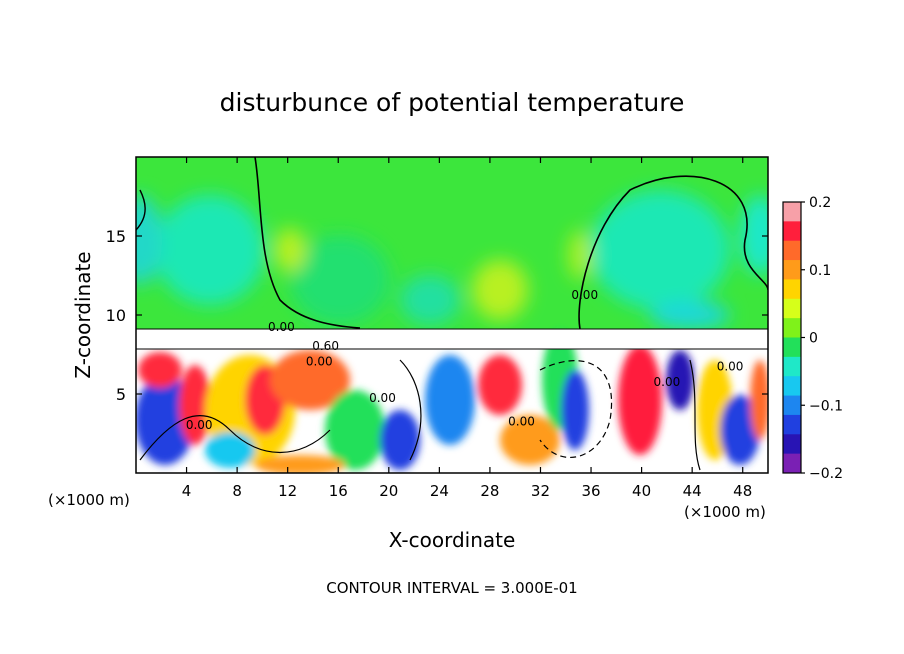 The width and height of the screenshot is (904, 654). What do you see at coordinates (725, 512) in the screenshot?
I see `x-unit-right: (×1000 m)` at bounding box center [725, 512].